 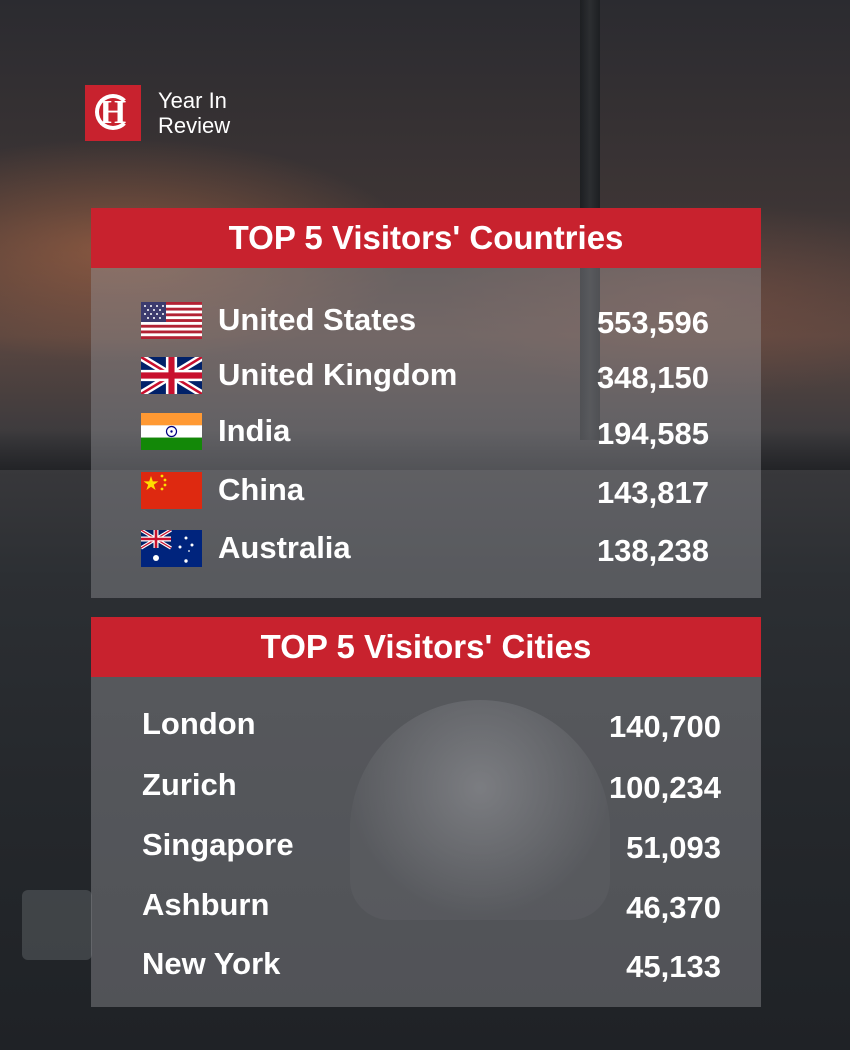 I want to click on country-value: 348,150, so click(x=652, y=377).